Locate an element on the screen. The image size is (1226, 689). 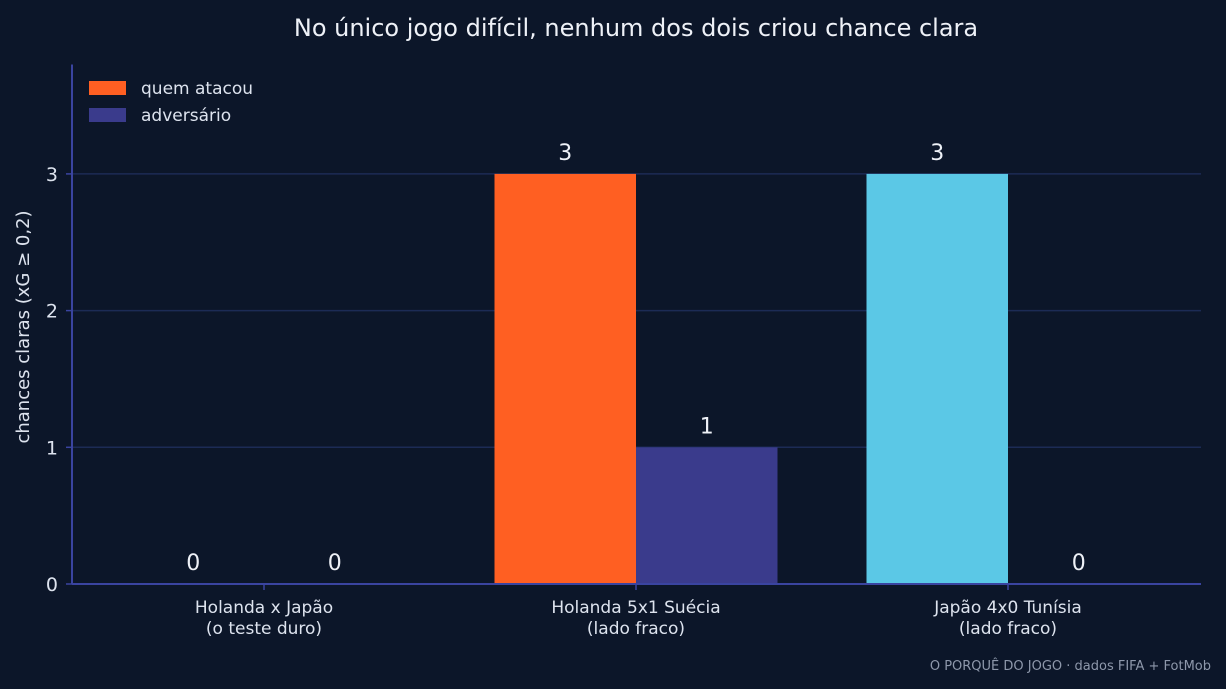
source-note: O PORQUÊ DO JOGO · dados FIFA + FotMob is located at coordinates (1070, 666).